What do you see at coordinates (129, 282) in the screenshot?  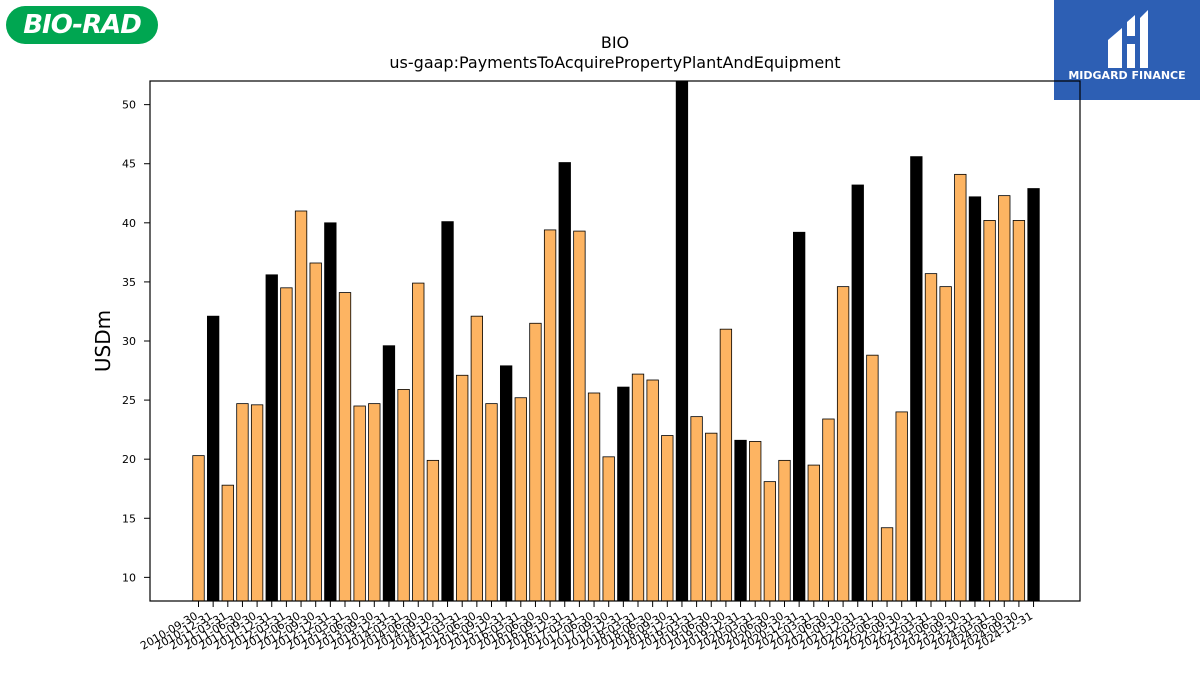 I see `y-tick-label: 35` at bounding box center [129, 282].